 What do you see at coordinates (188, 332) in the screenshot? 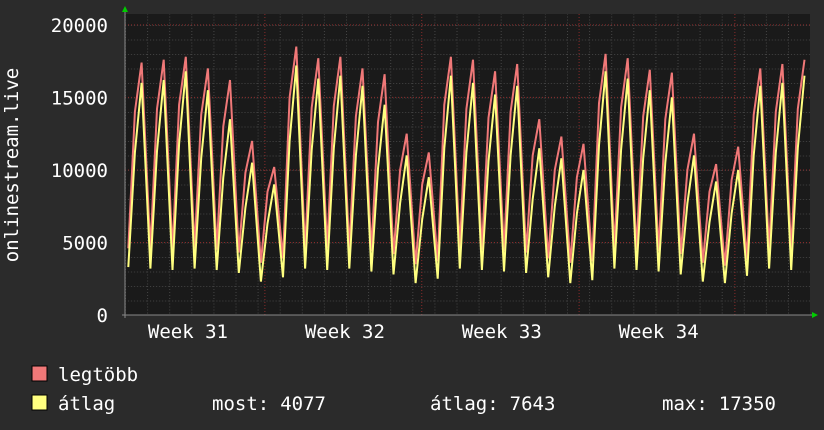
I see `x-tick-label: Week 31` at bounding box center [188, 332].